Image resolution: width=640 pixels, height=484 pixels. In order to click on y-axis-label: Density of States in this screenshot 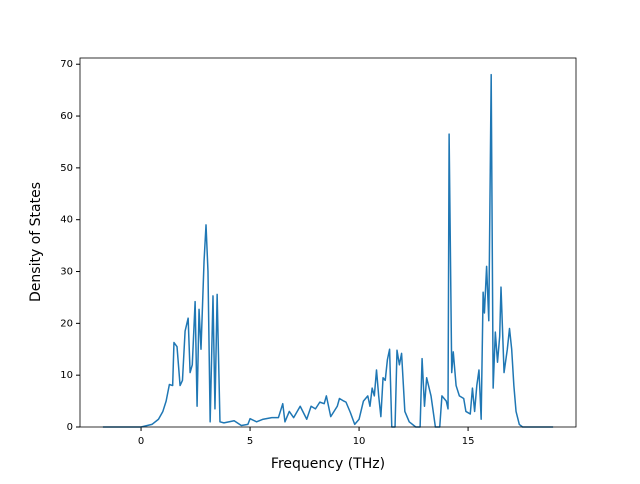, I will do `click(36, 242)`.